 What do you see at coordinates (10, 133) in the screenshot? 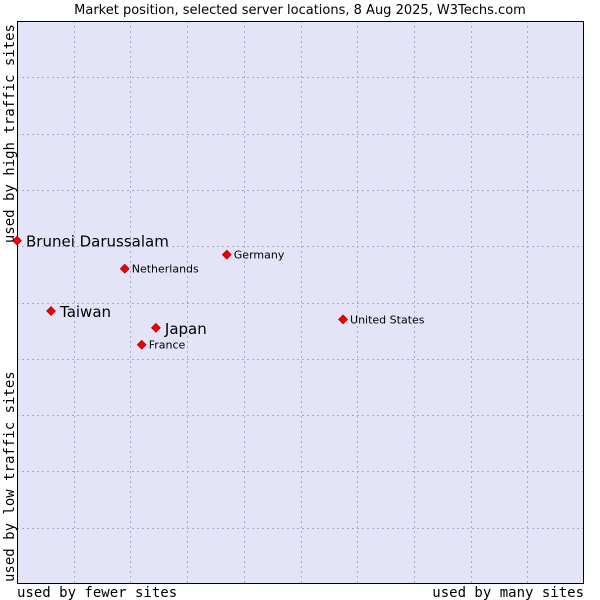
I see `y-axis-label-top: used by high traffic sites` at bounding box center [10, 133].